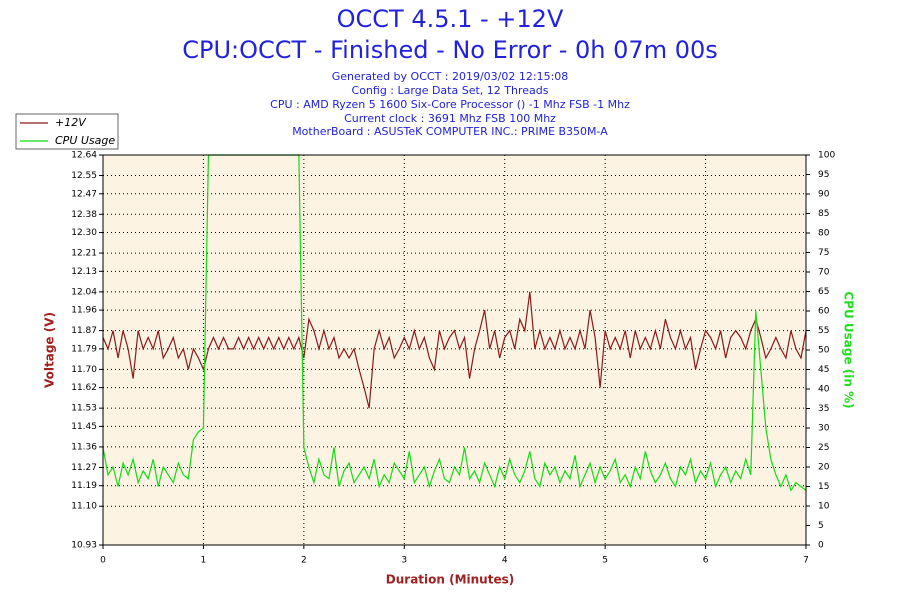 The height and width of the screenshot is (600, 900). What do you see at coordinates (823, 292) in the screenshot?
I see `y2-tick-label: 65` at bounding box center [823, 292].